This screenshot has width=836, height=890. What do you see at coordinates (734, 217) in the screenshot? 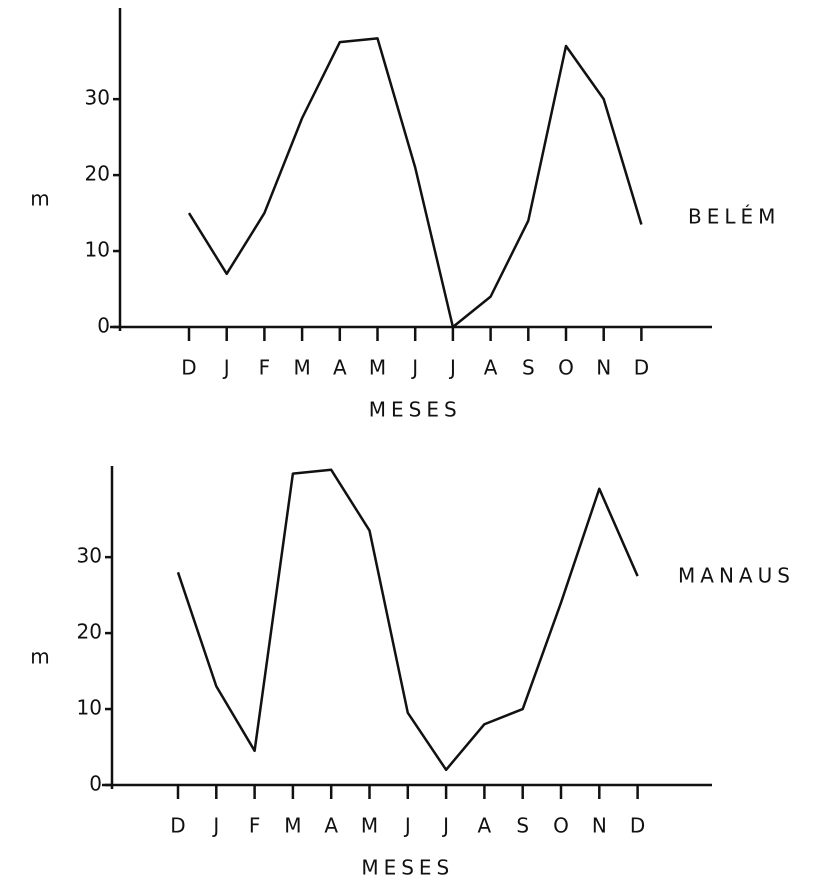
I see `series-label: BELÉM` at bounding box center [734, 217].